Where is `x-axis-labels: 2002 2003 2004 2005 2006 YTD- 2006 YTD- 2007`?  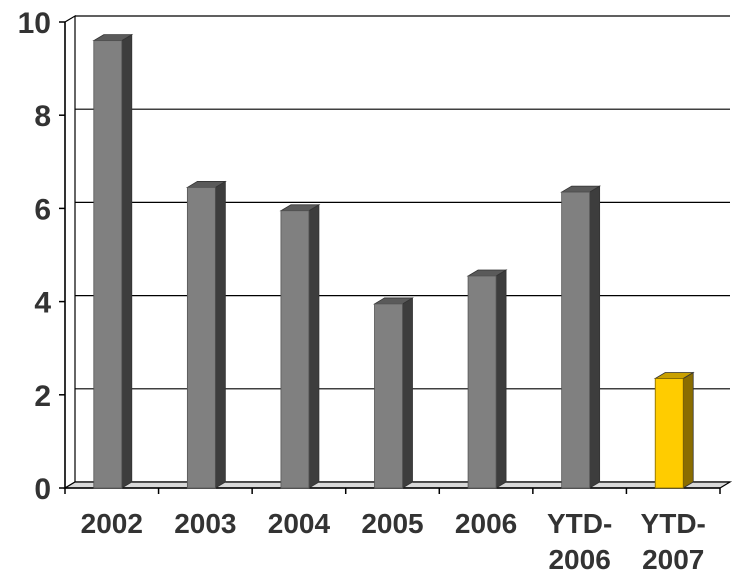 x-axis-labels: 2002 2003 2004 2005 2006 YTD- 2006 YTD- 2007 is located at coordinates (393, 541).